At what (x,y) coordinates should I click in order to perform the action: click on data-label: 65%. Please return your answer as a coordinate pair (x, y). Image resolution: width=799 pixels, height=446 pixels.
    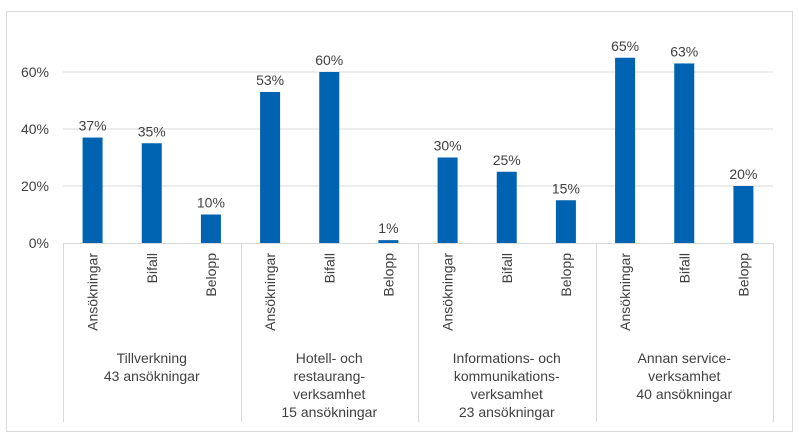
    Looking at the image, I should click on (625, 46).